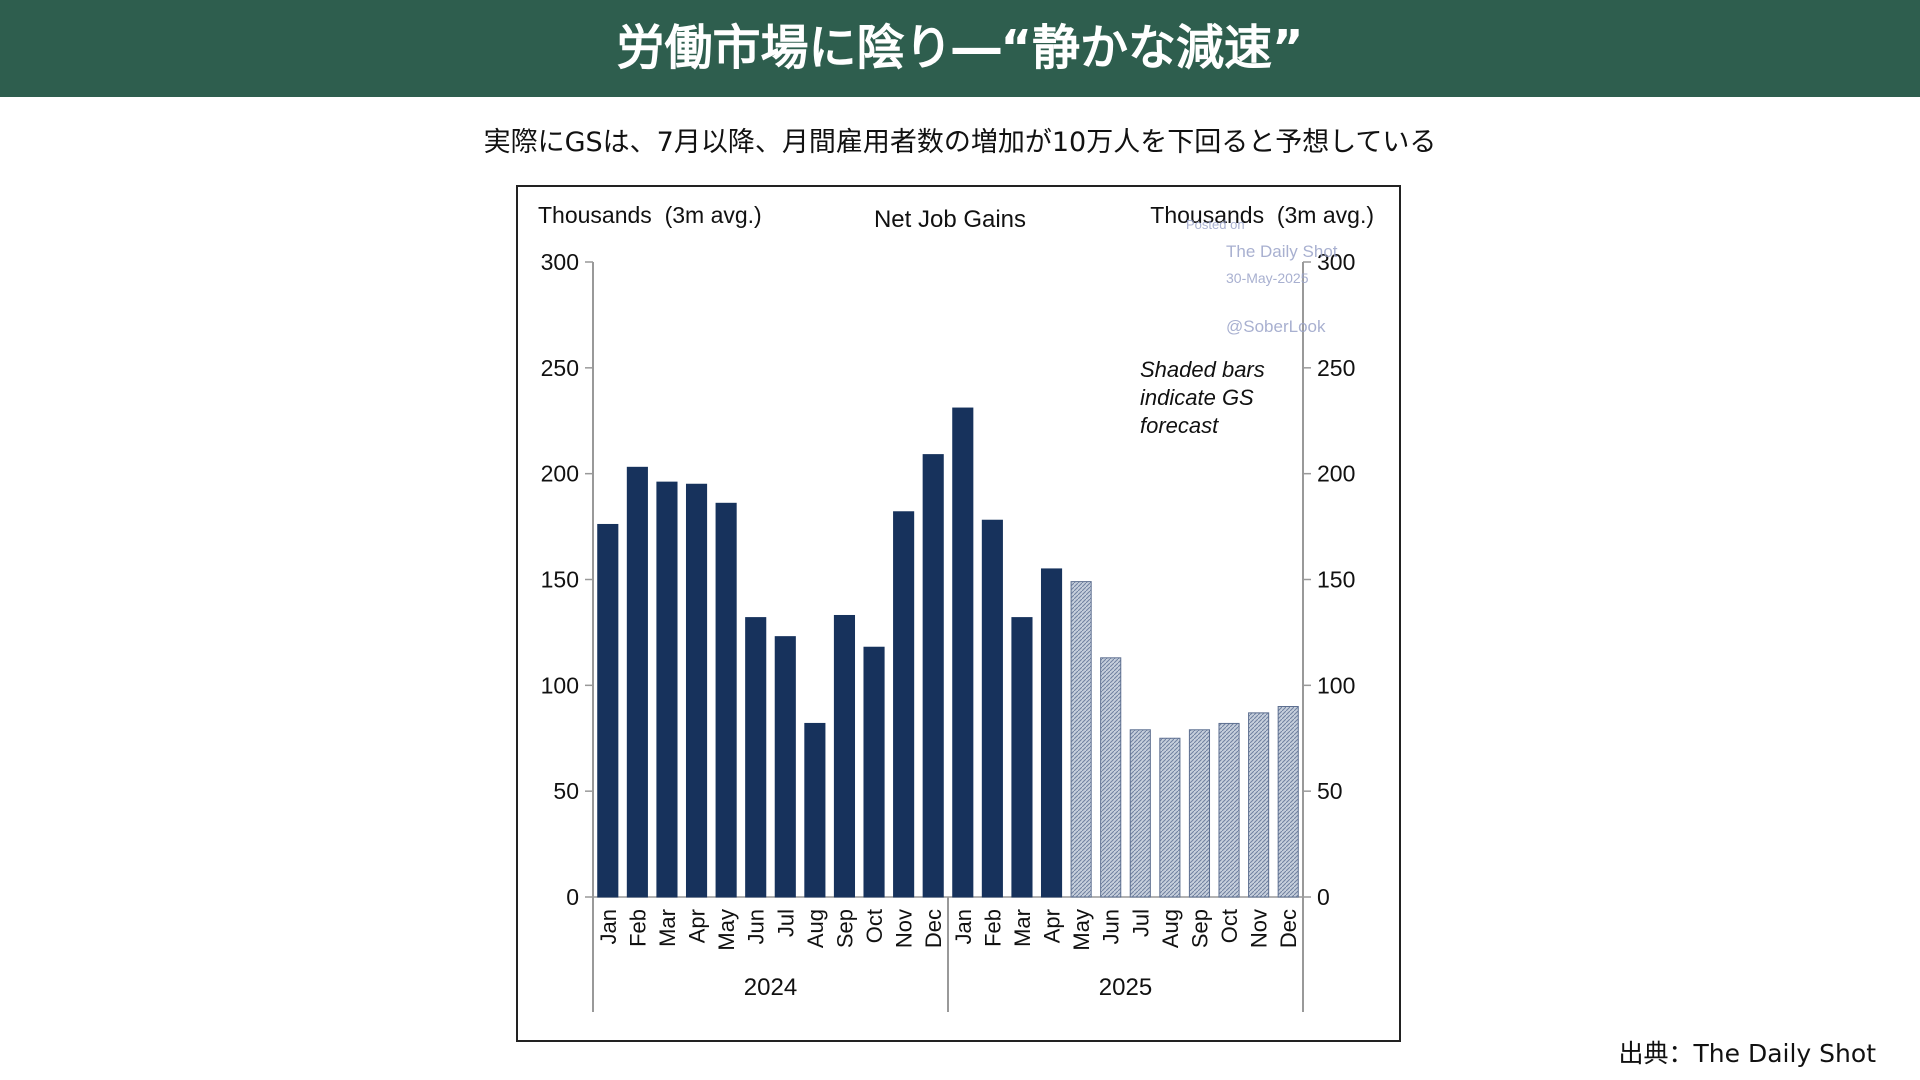  I want to click on right-axis-label: Thousands (3m avg.), so click(1262, 215).